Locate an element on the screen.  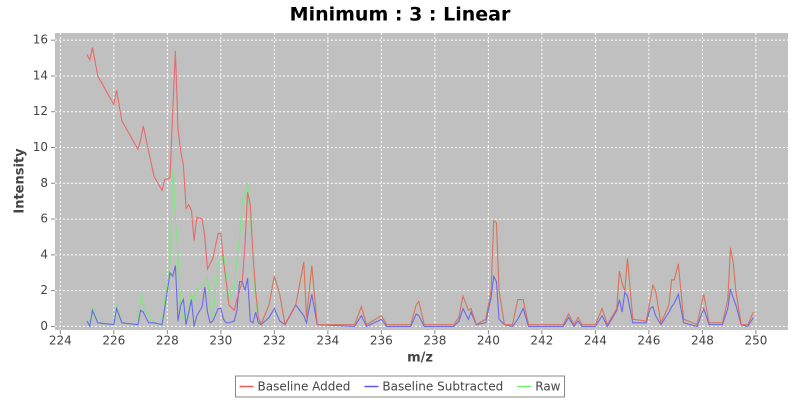
legend-box is located at coordinates (400, 386).